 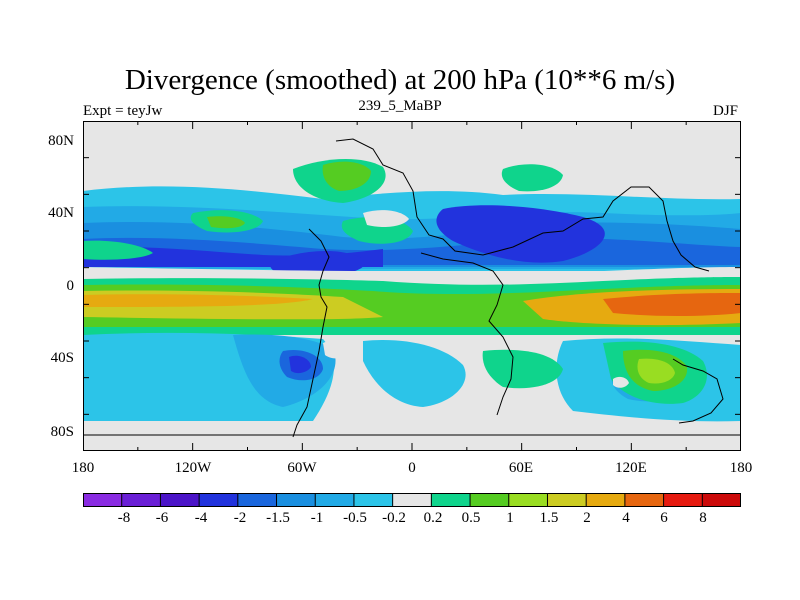 What do you see at coordinates (240, 518) in the screenshot?
I see `colorbar-label: -2` at bounding box center [240, 518].